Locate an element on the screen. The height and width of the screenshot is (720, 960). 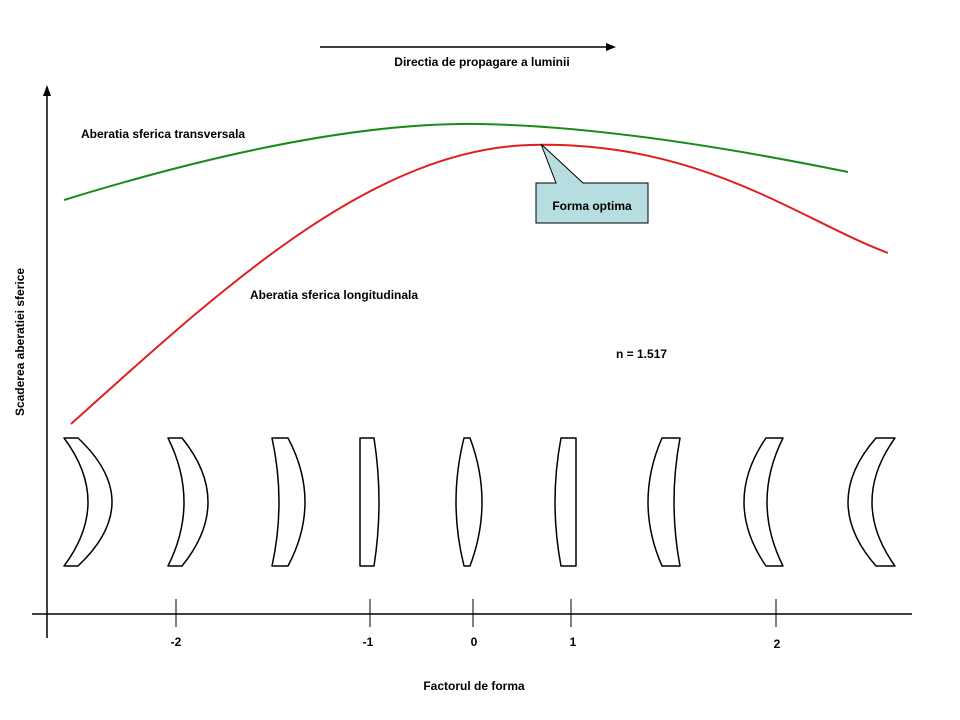
lens-meniscus-left is located at coordinates (88, 502).